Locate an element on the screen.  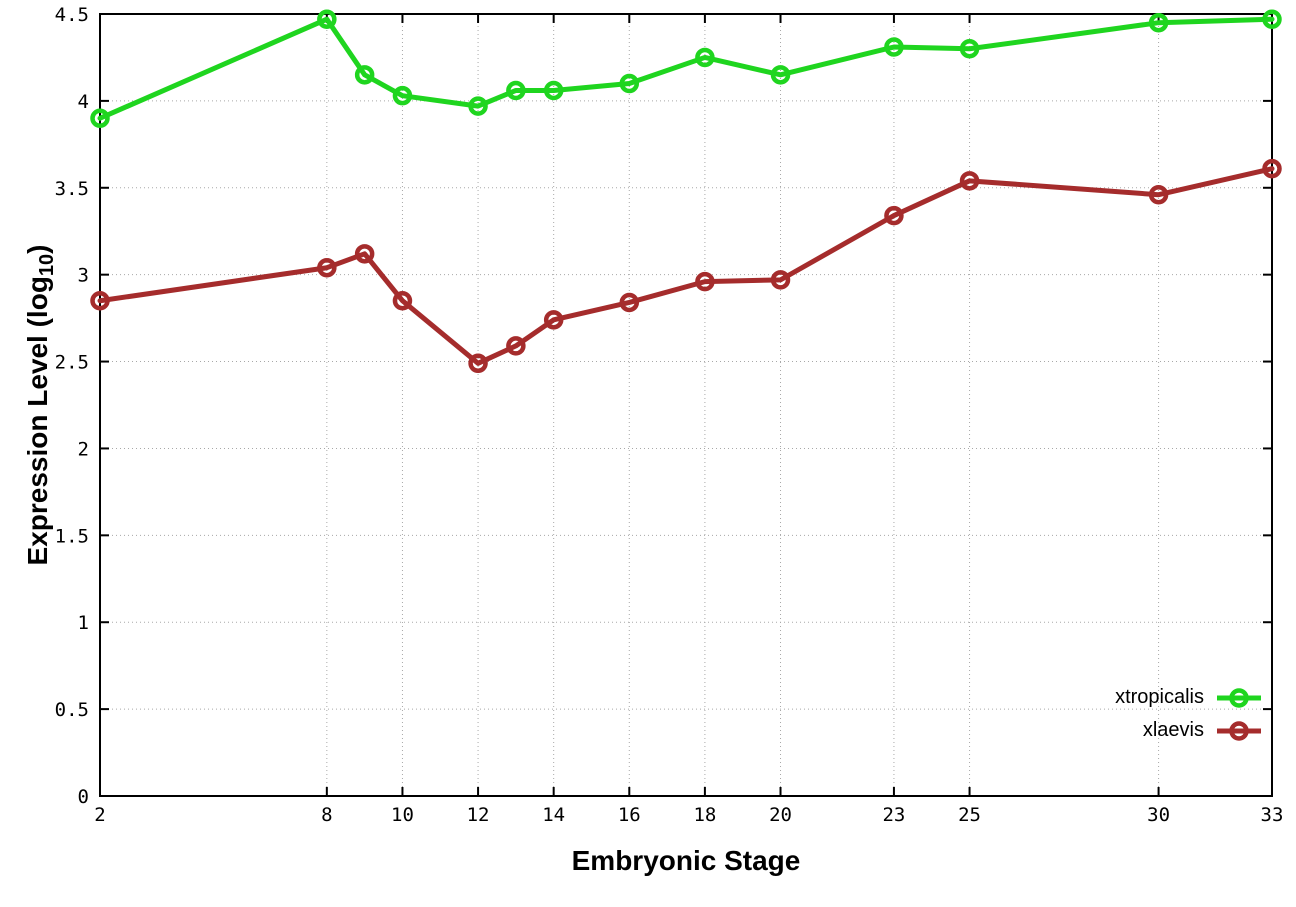
legend: xtropicalis xlaevis is located at coordinates (1188, 714).